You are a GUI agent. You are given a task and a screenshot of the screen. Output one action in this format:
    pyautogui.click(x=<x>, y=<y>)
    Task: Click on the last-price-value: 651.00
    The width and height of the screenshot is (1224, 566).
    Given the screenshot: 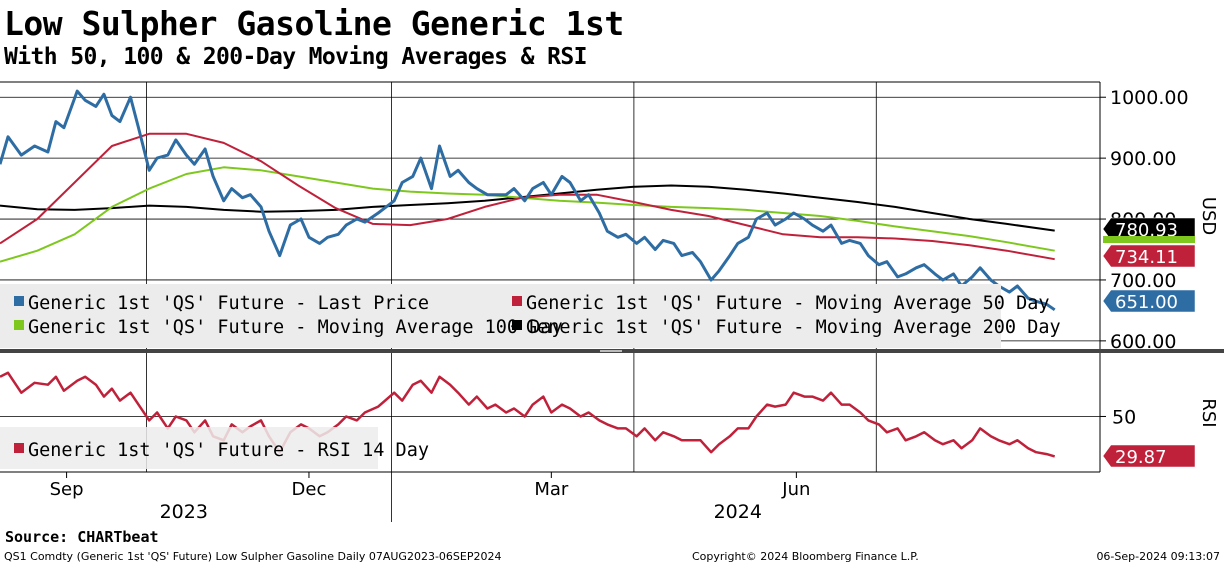 What is the action you would take?
    pyautogui.click(x=1146, y=302)
    